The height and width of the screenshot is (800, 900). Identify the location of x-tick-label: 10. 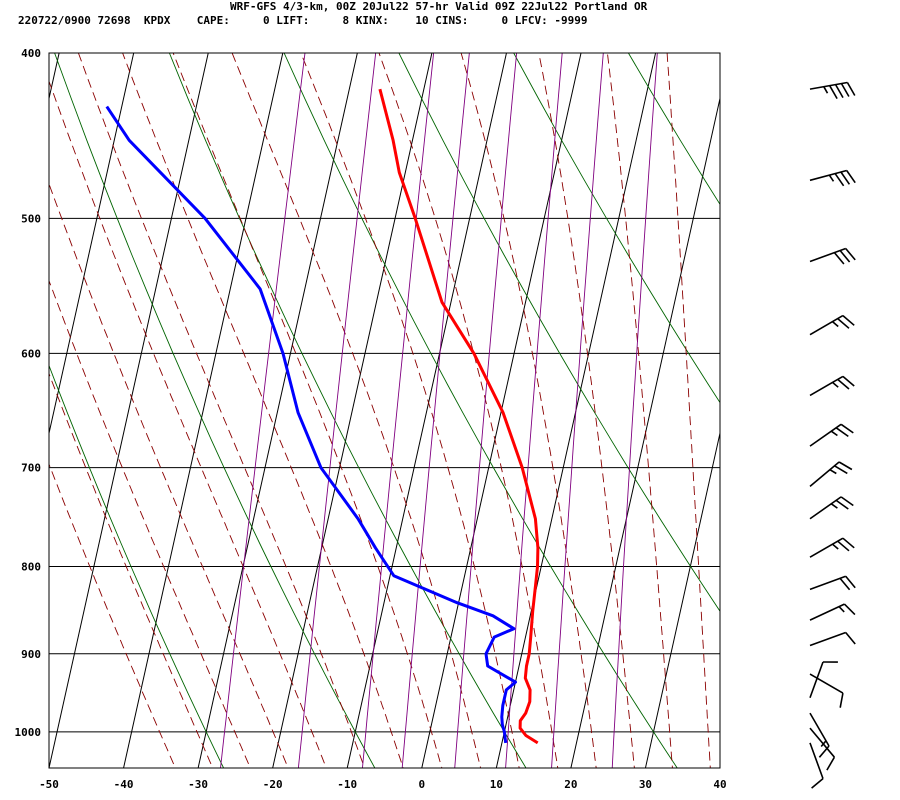
(496, 784).